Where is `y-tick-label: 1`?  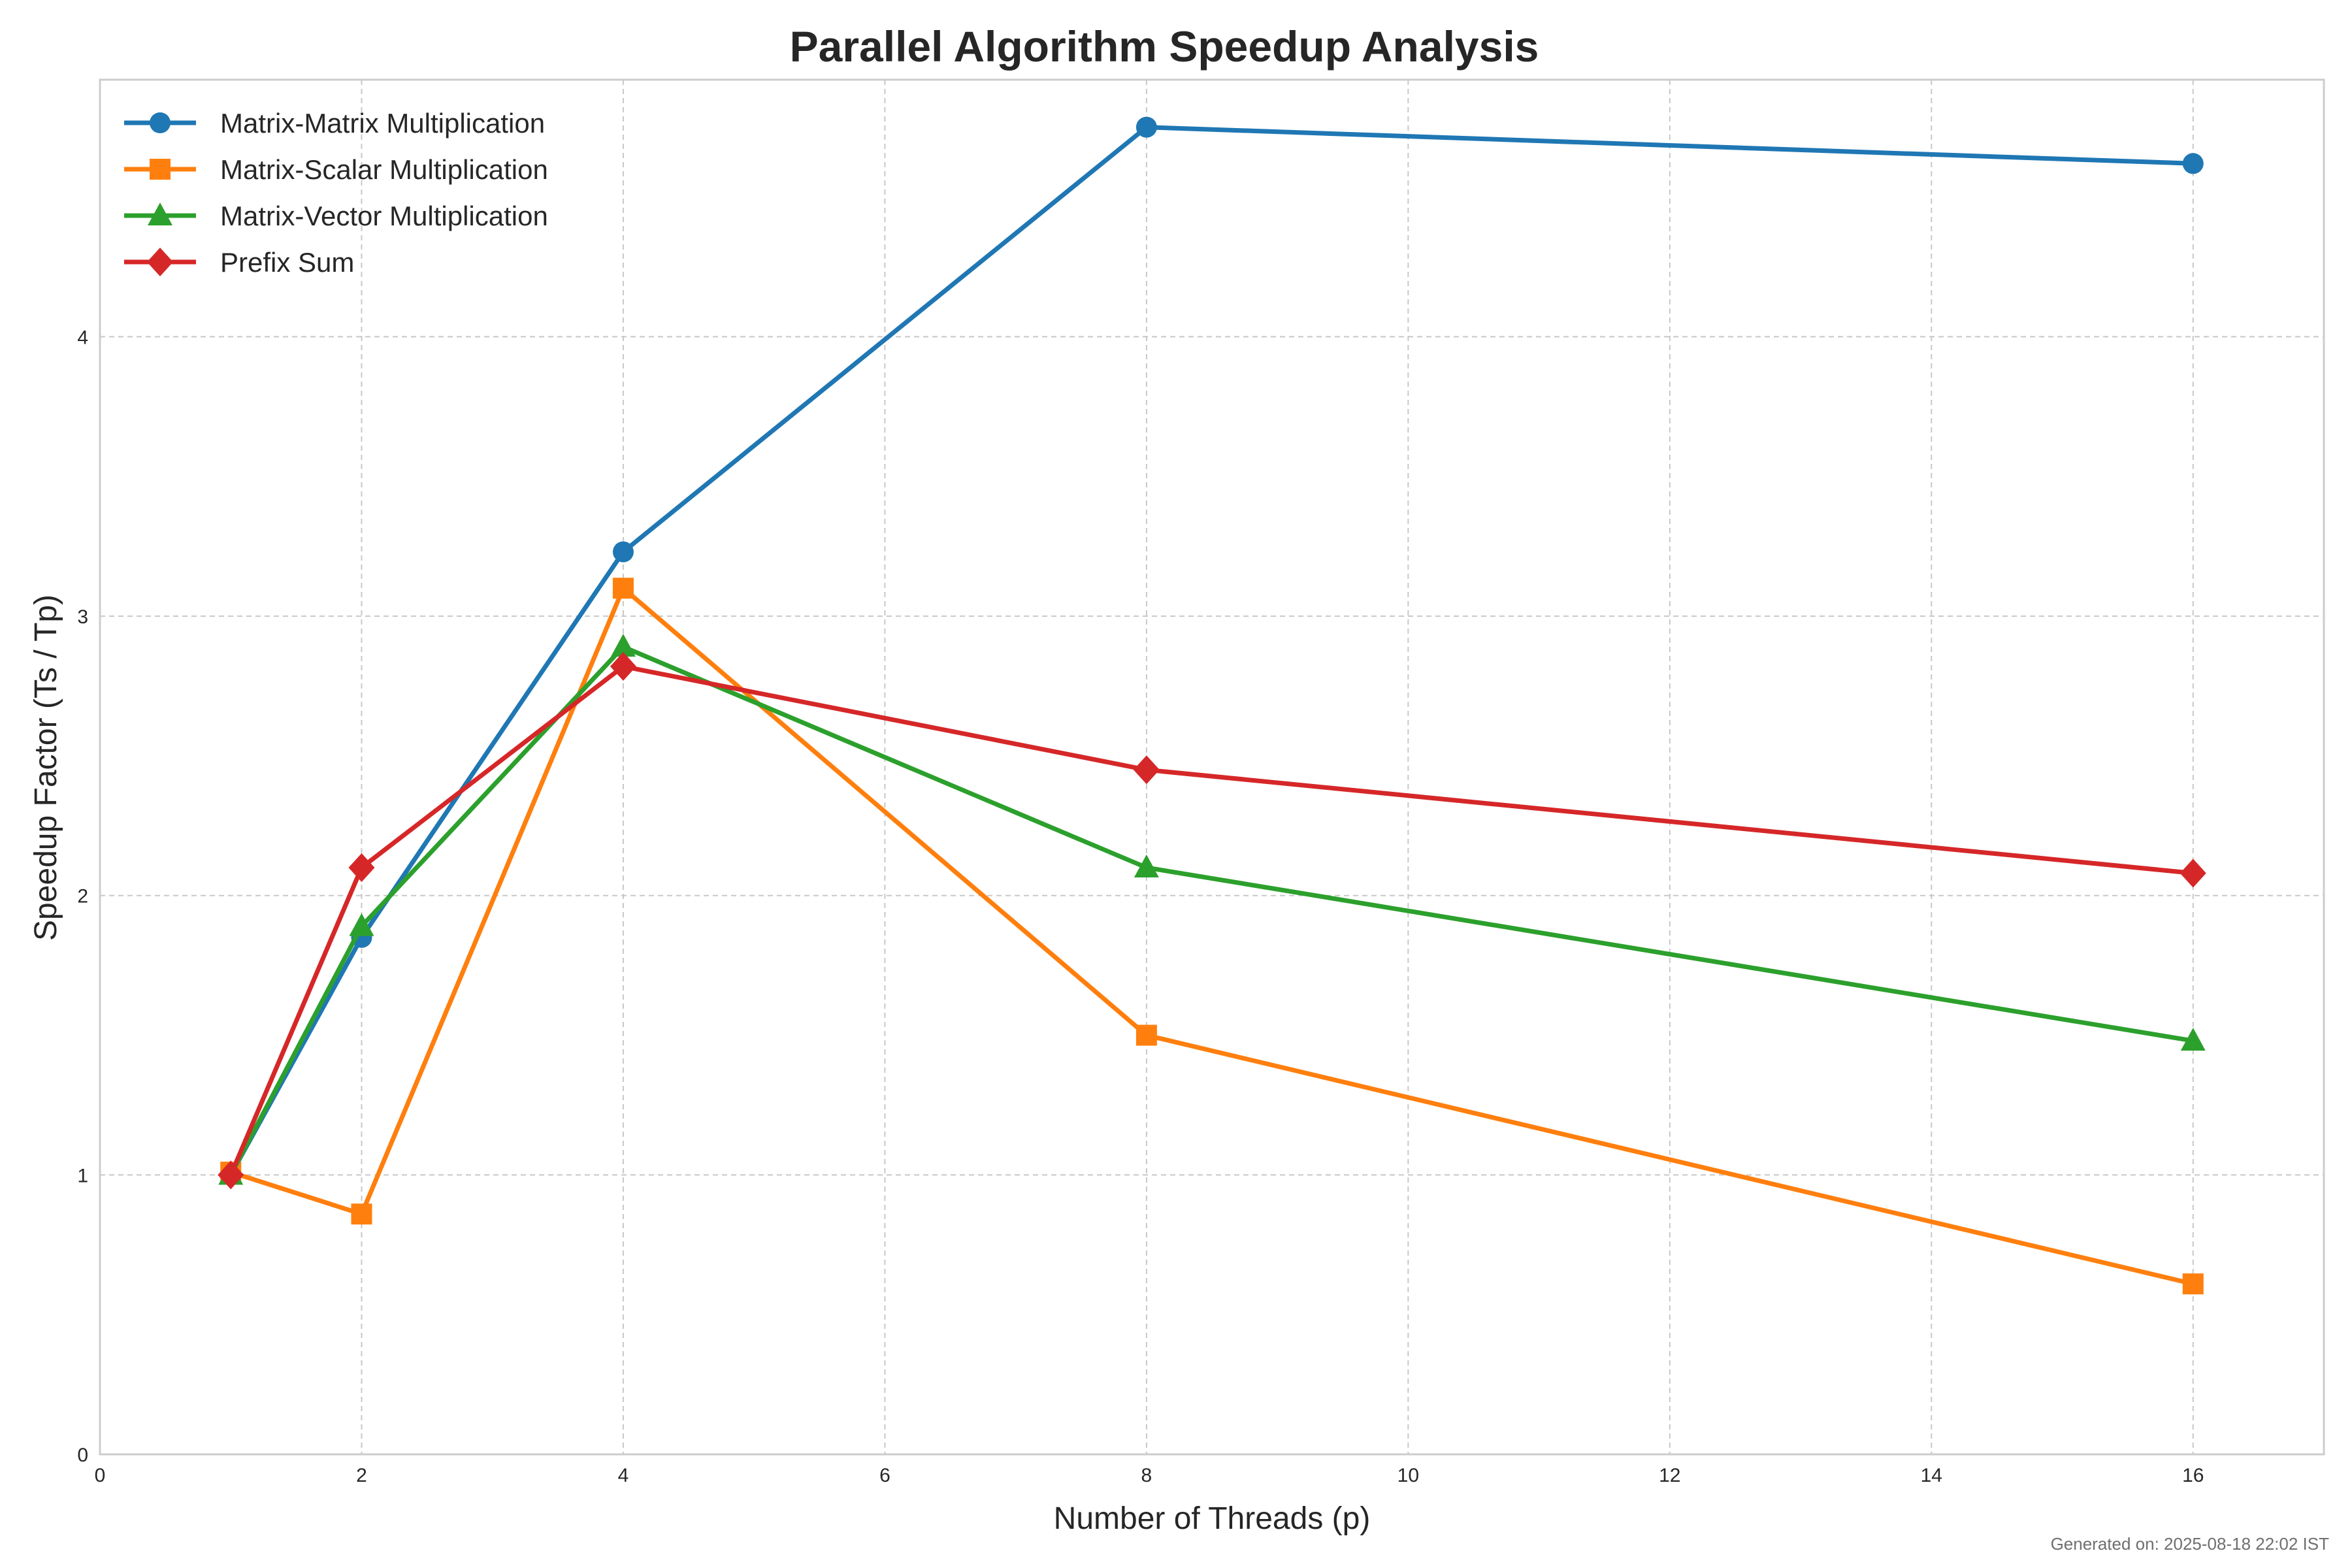 y-tick-label: 1 is located at coordinates (82, 1175).